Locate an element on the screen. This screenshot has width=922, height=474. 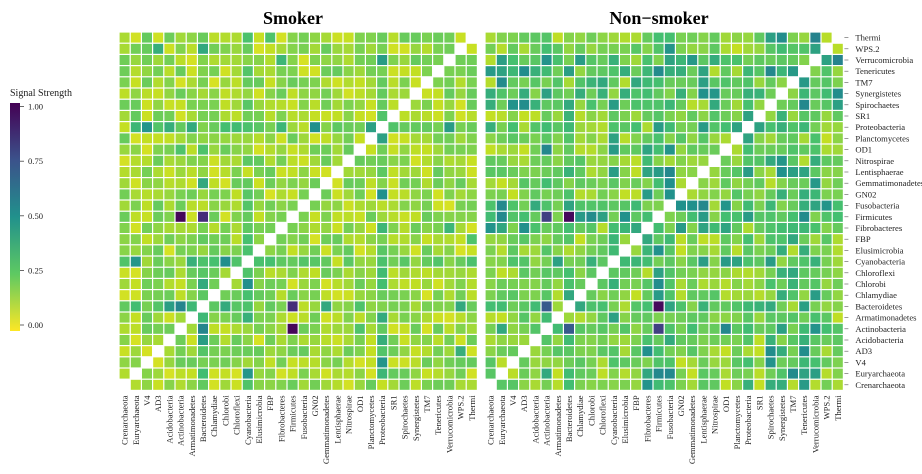
x-tick-label: Planctomycetes is located at coordinates (737, 422).